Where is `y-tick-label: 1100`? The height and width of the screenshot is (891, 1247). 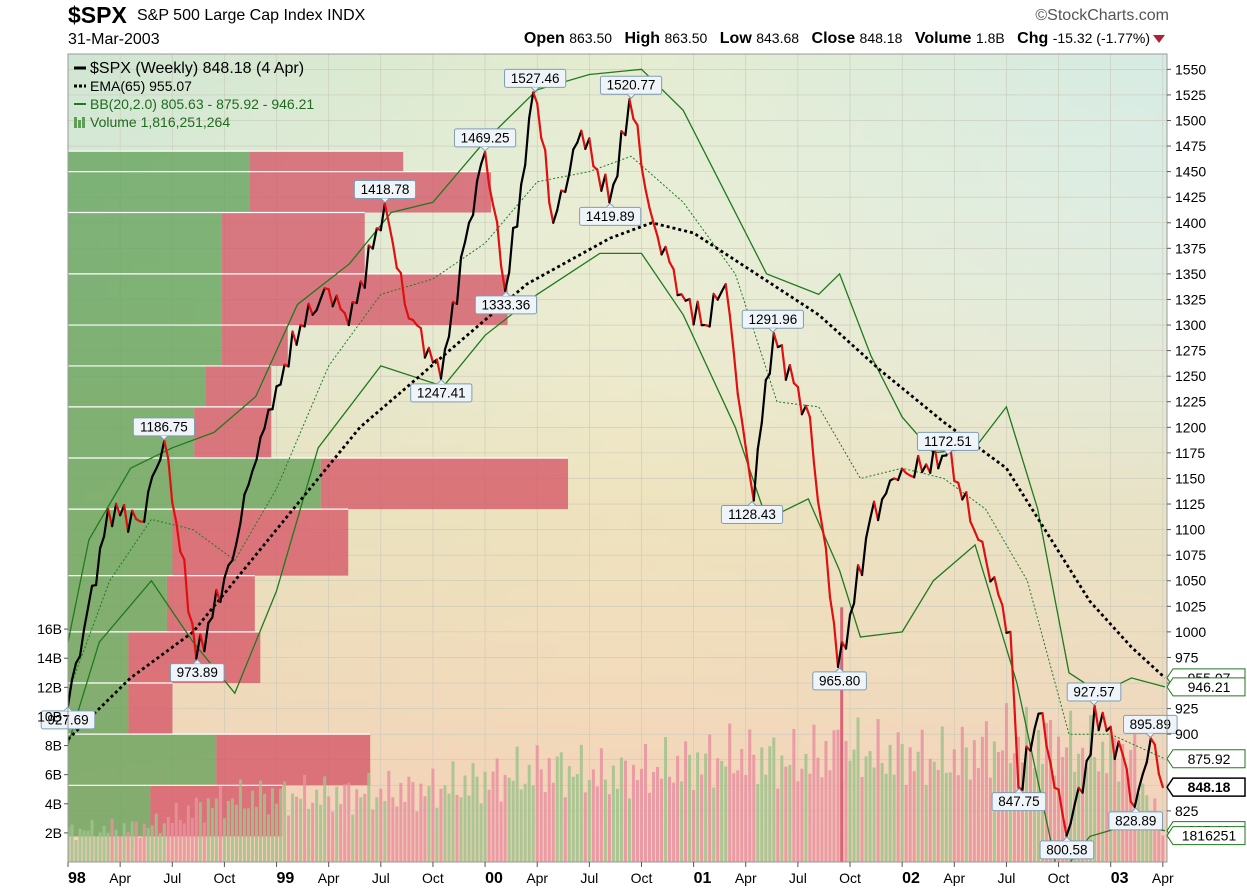
y-tick-label: 1100 is located at coordinates (1190, 530).